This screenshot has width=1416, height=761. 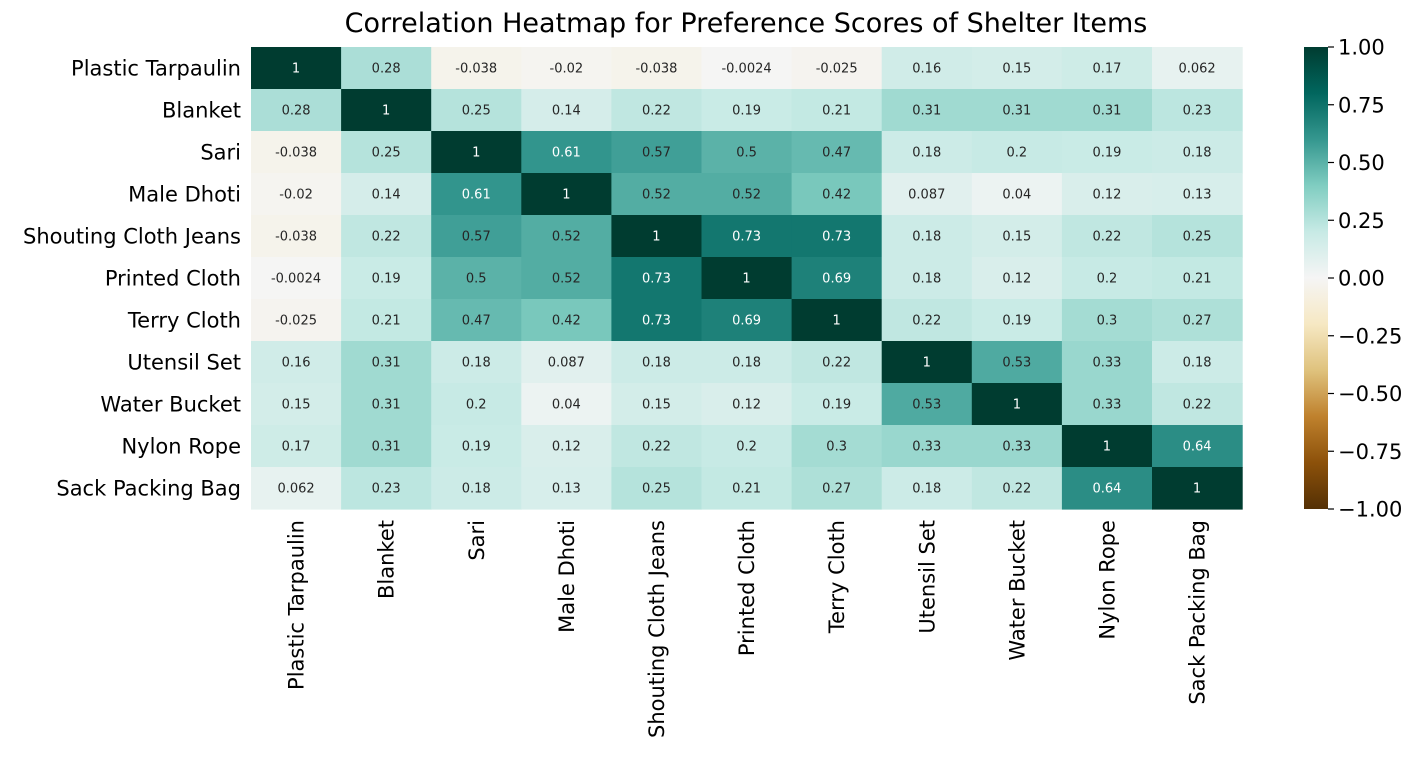 What do you see at coordinates (566, 489) in the screenshot?
I see `cell-annotation: 0.13` at bounding box center [566, 489].